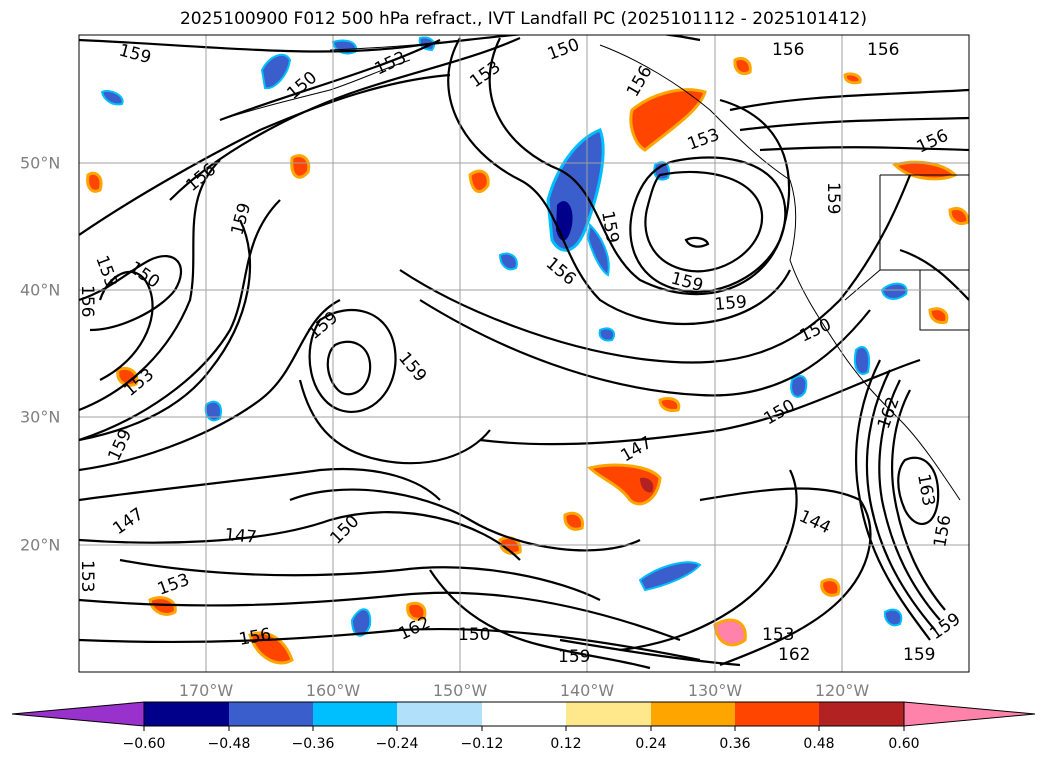 Image resolution: width=1047 pixels, height=765 pixels. Describe the element at coordinates (313, 744) in the screenshot. I see `colorbar-tick-label: −0.36` at that location.